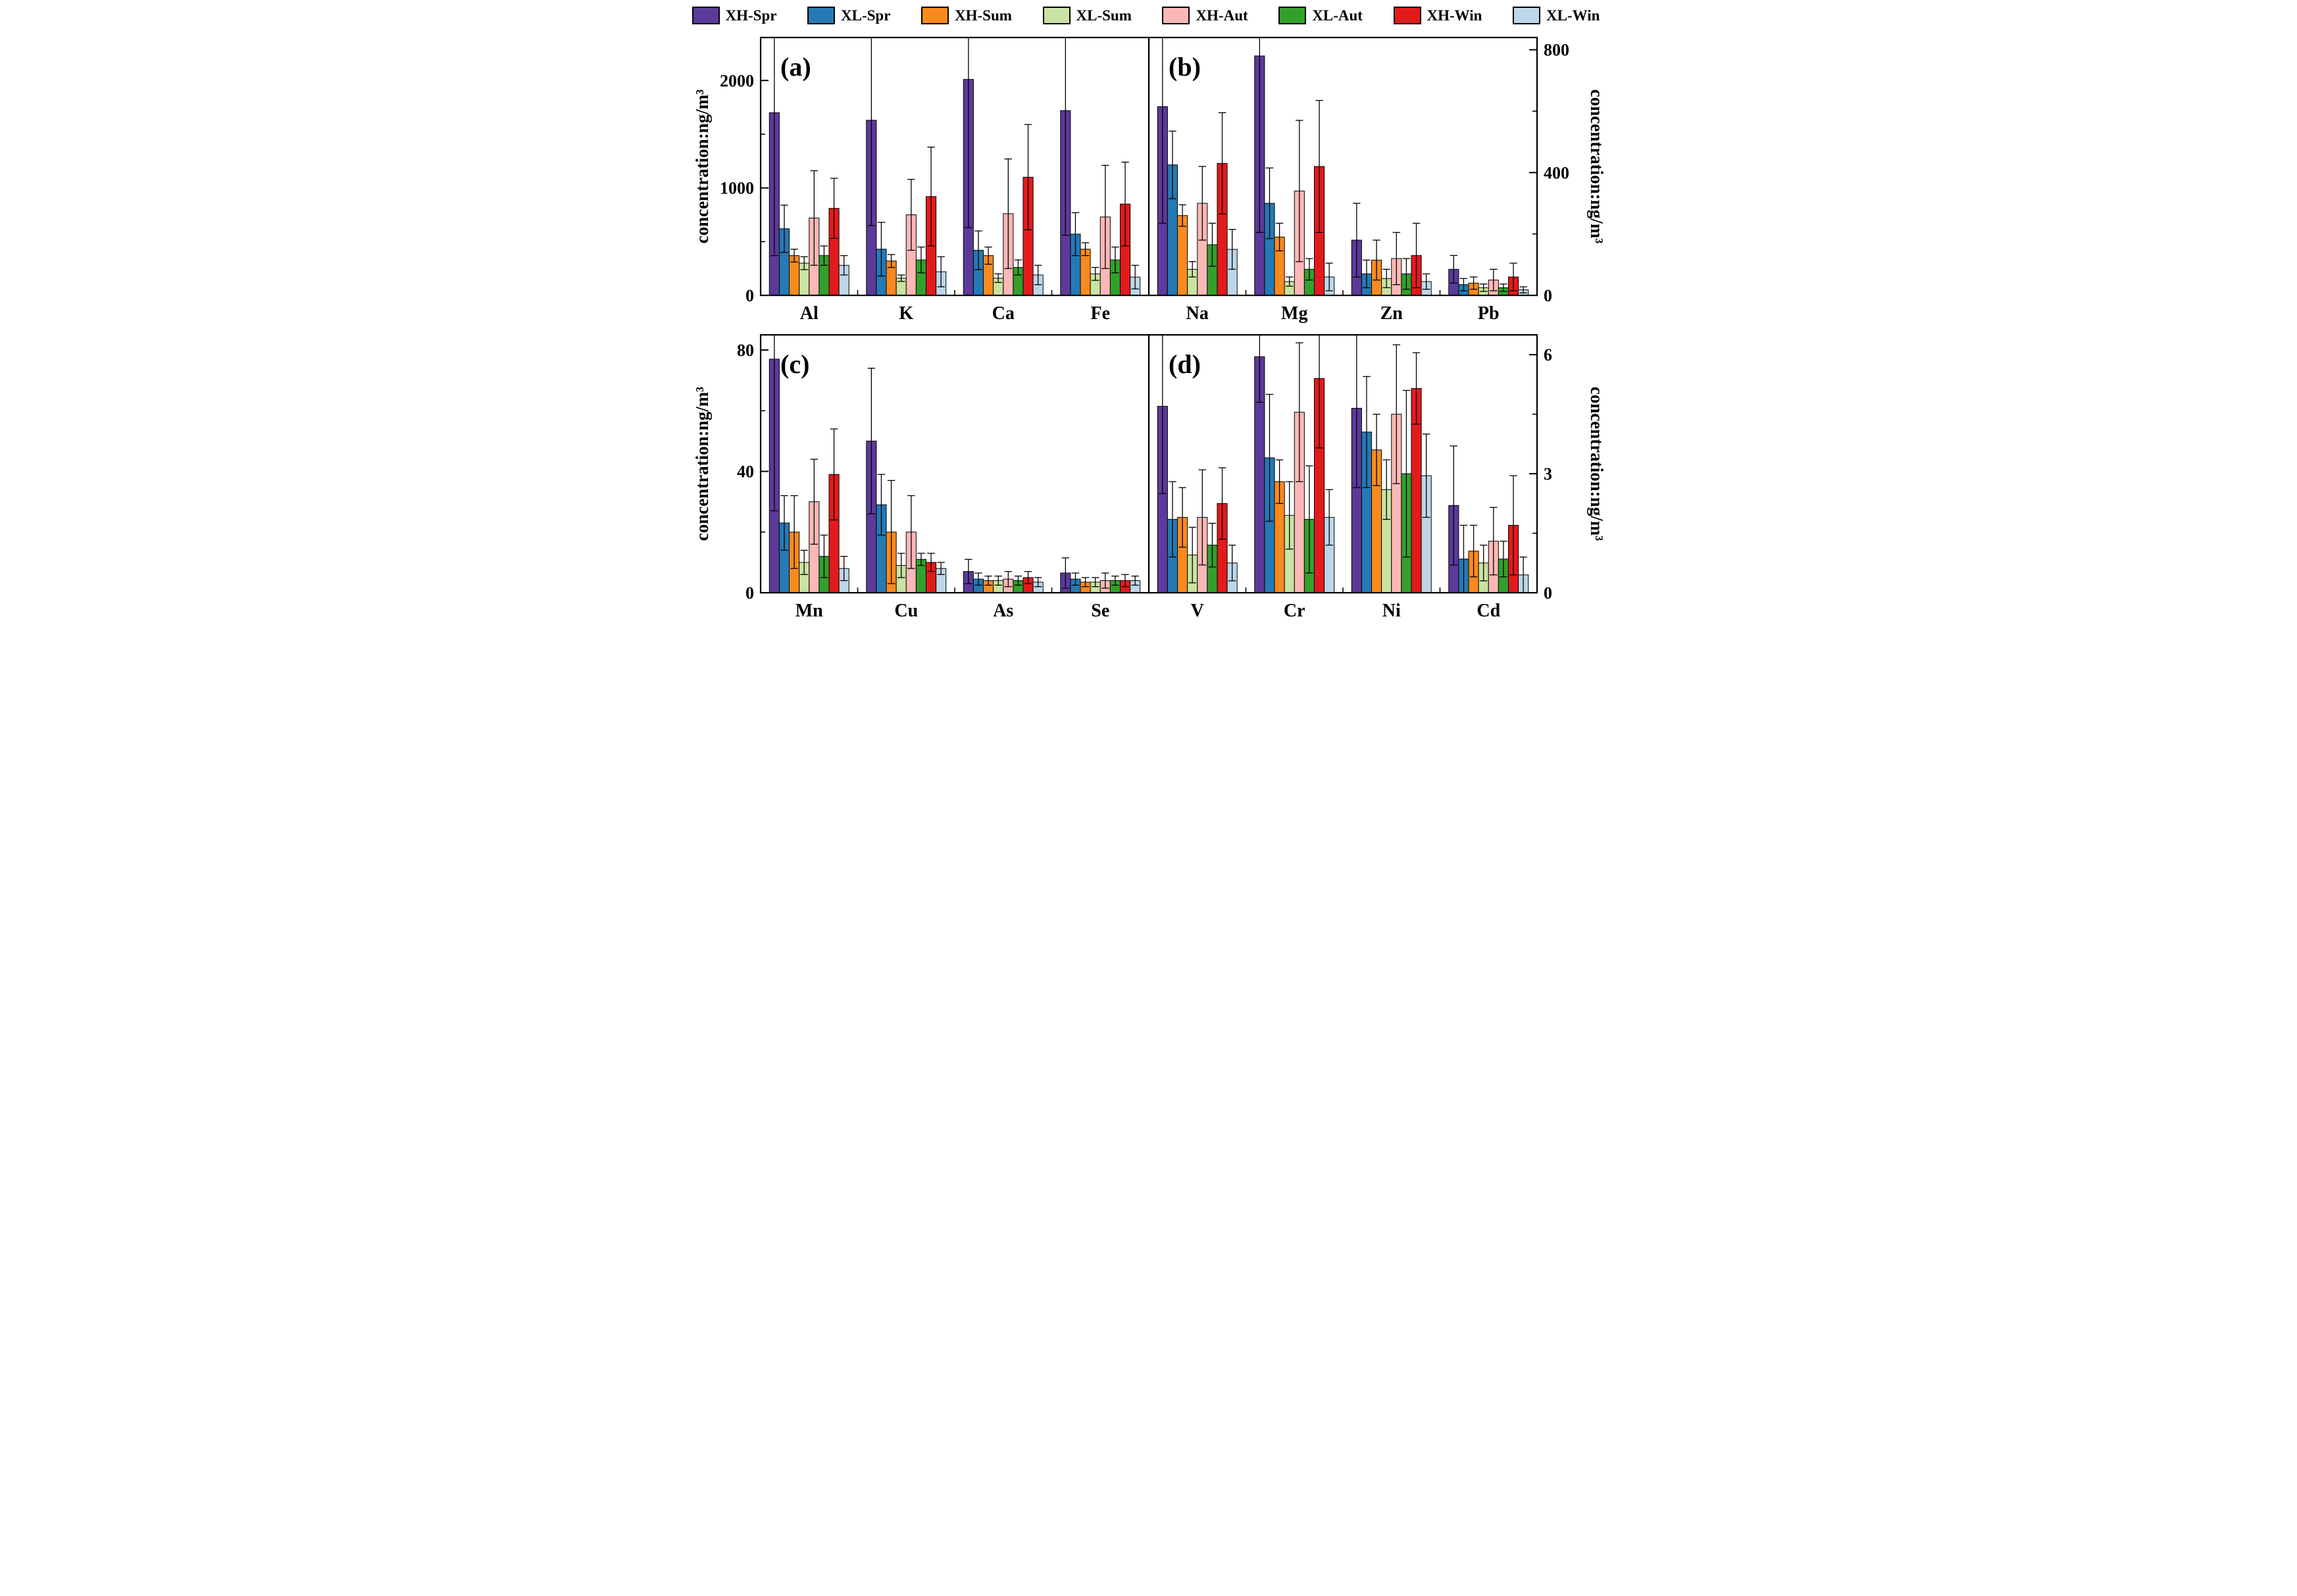 The height and width of the screenshot is (1596, 2297). What do you see at coordinates (1003, 611) in the screenshot?
I see `x-category-label-As: As` at bounding box center [1003, 611].